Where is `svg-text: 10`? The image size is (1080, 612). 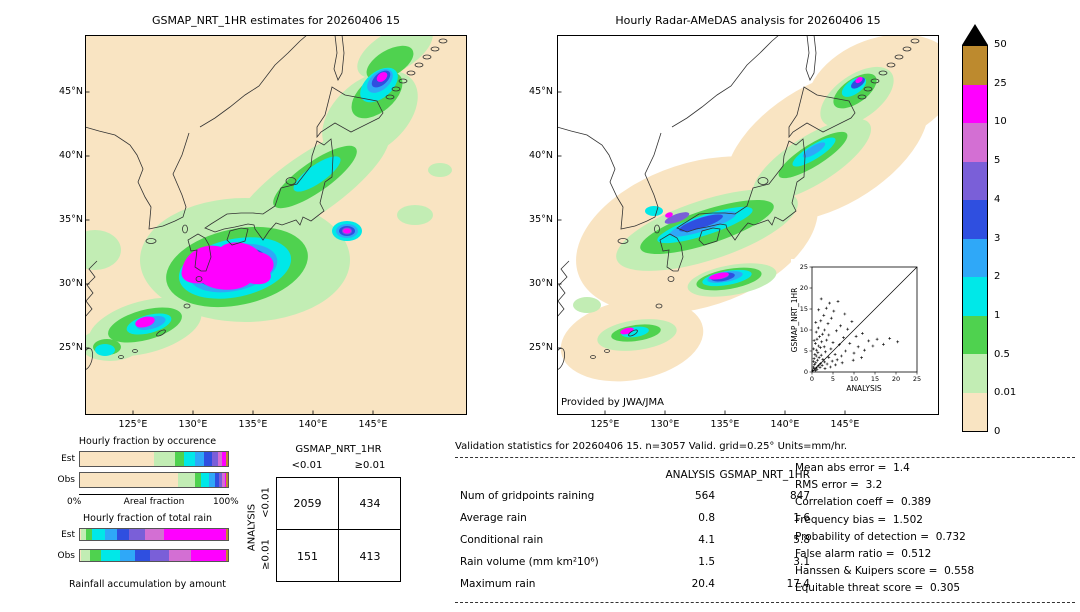 svg-text: 10 is located at coordinates (854, 379).